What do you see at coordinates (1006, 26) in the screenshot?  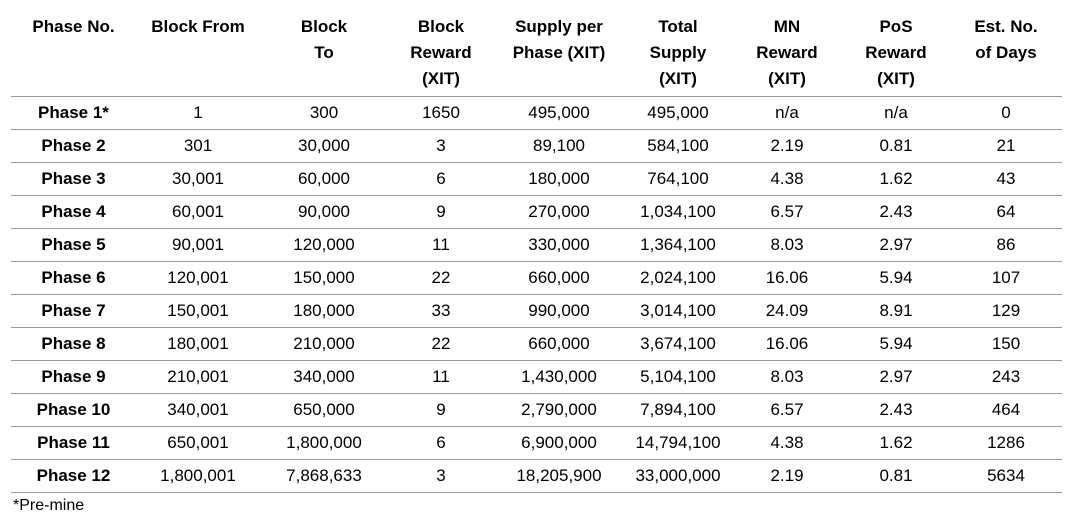 I see `column-header-line: Est. No.` at bounding box center [1006, 26].